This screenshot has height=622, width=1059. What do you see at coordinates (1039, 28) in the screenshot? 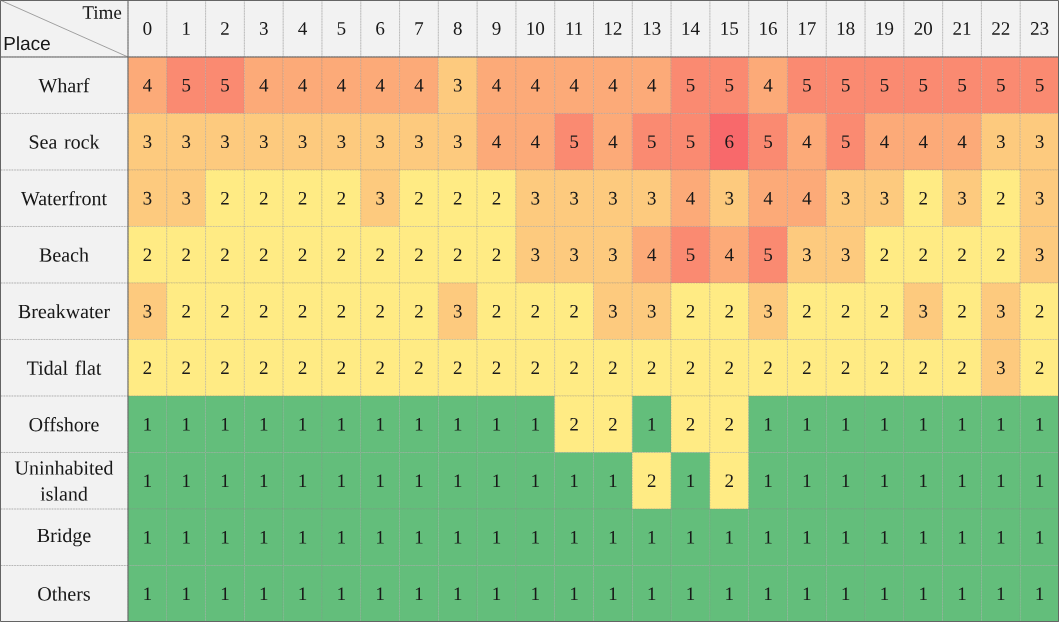
I see `x-tick-label: 23` at bounding box center [1039, 28].